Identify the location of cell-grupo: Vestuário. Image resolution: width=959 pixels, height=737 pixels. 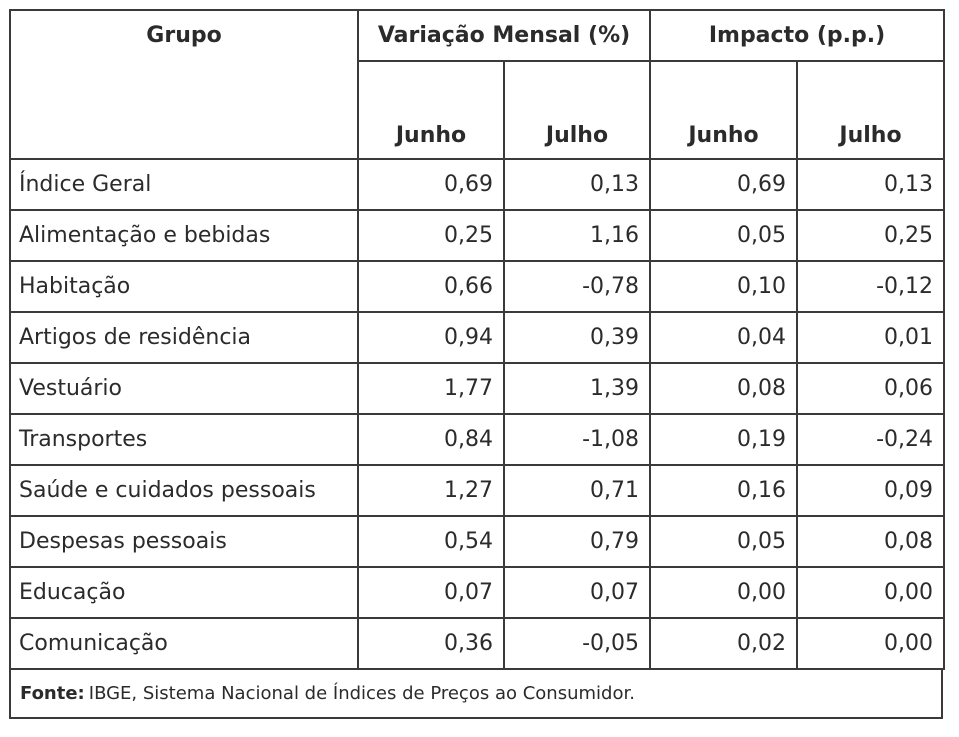
(184, 388).